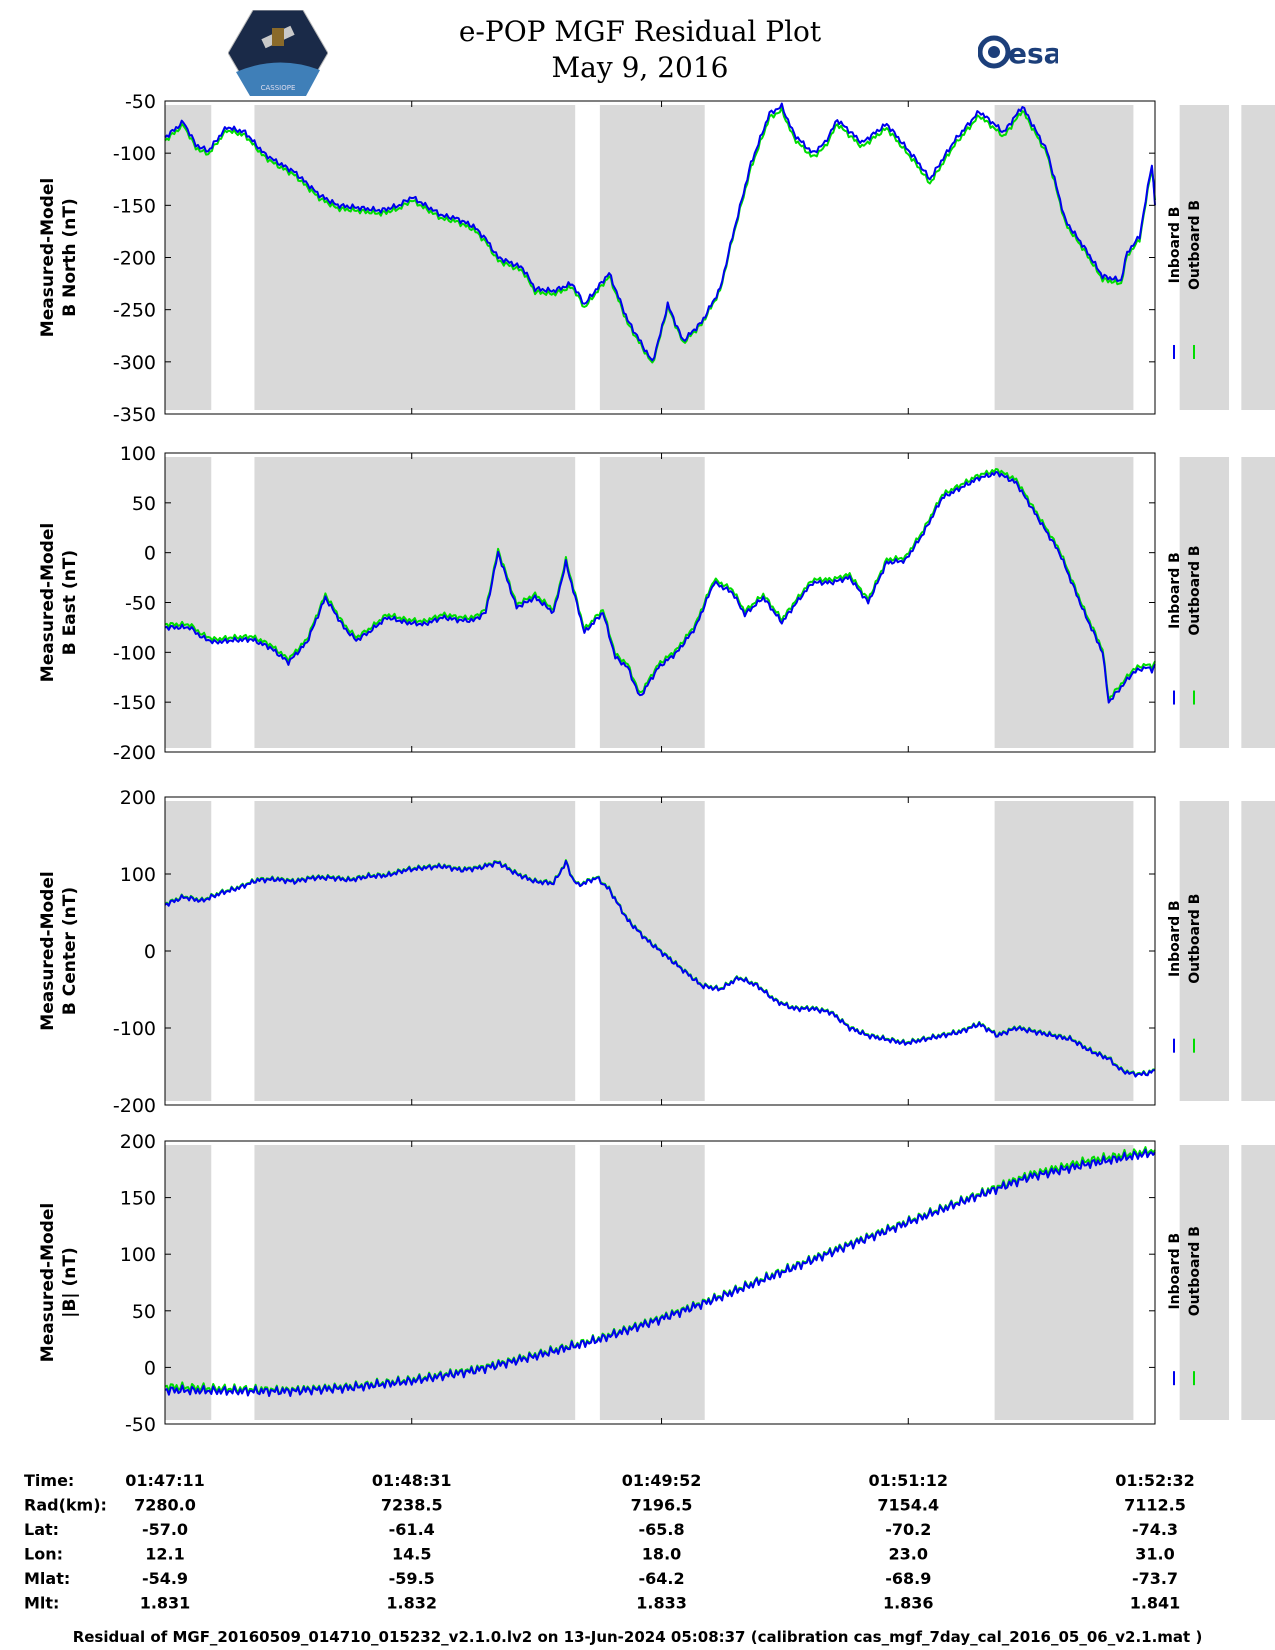  What do you see at coordinates (908, 1480) in the screenshot?
I see `x-info-value: 01:51:12` at bounding box center [908, 1480].